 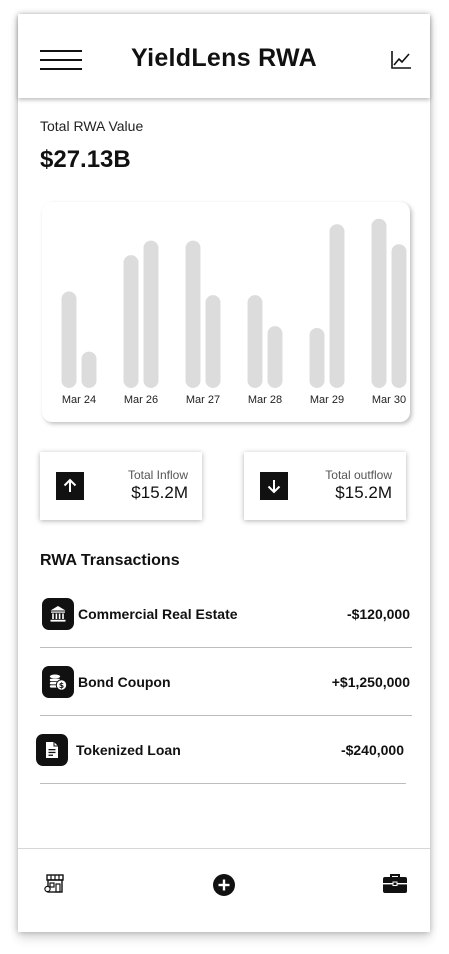 What do you see at coordinates (70, 486) in the screenshot?
I see `arrow-up-icon` at bounding box center [70, 486].